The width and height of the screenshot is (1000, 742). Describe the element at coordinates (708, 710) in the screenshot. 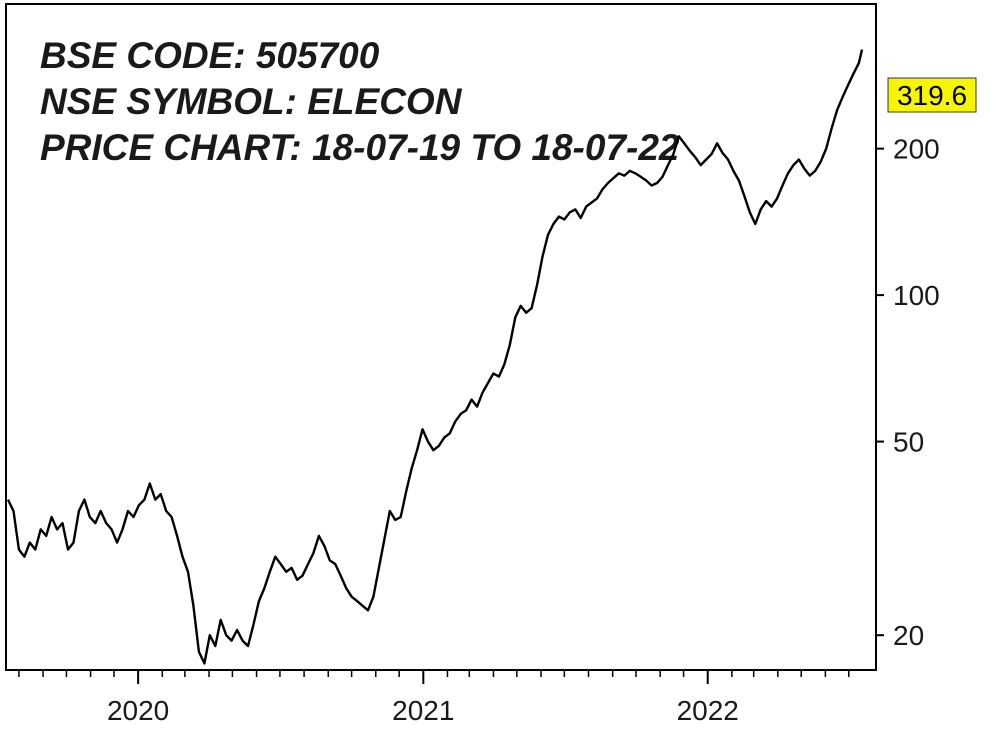

I see `x-tick-label: 2022` at that location.